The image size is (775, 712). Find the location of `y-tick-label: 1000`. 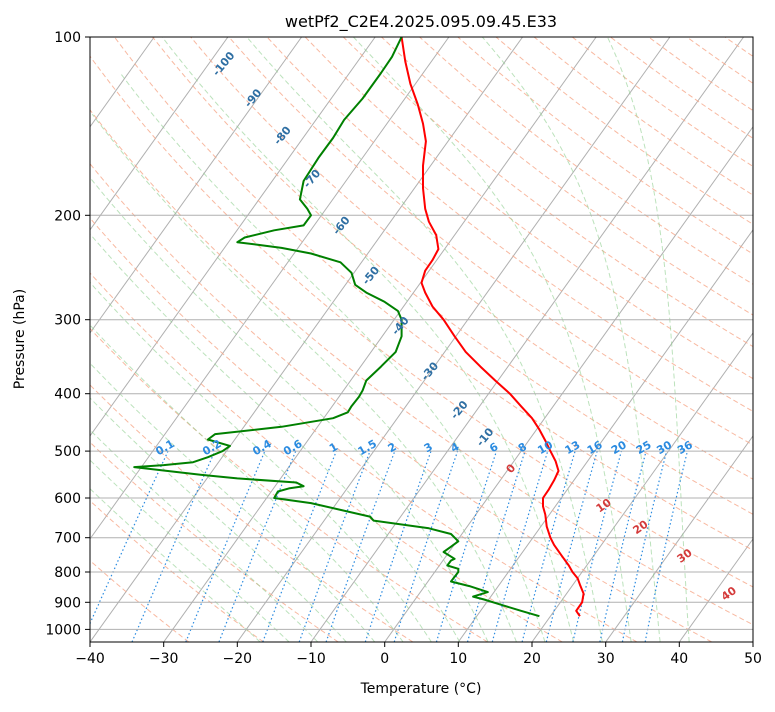

y-tick-label: 1000 is located at coordinates (63, 630).